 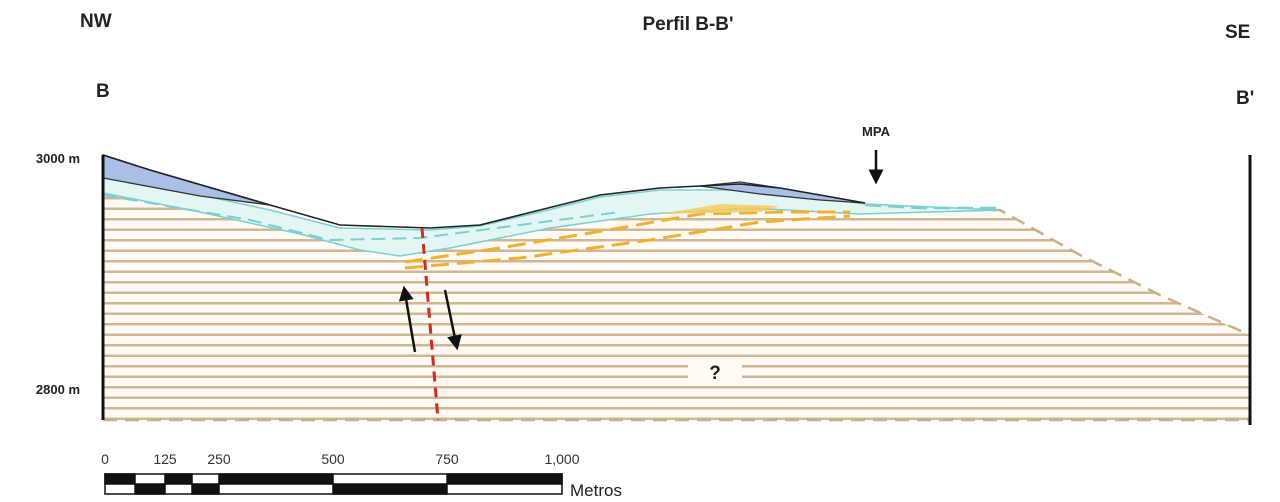 I want to click on scale-bar, so click(x=333, y=484).